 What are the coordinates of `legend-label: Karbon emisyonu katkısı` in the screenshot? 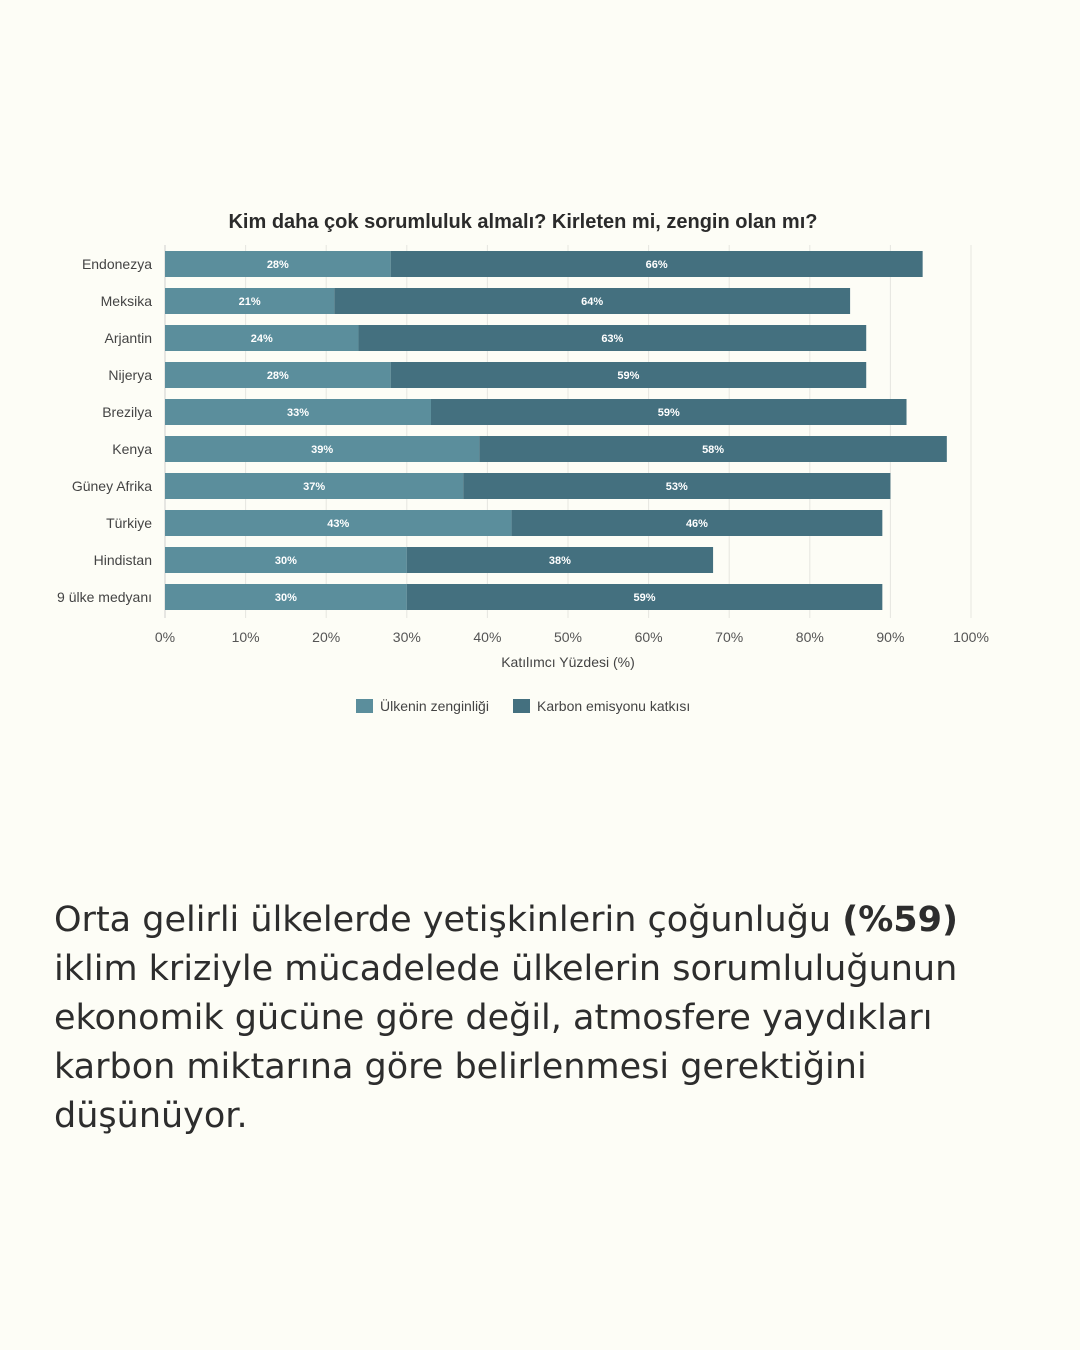 It's located at (613, 706).